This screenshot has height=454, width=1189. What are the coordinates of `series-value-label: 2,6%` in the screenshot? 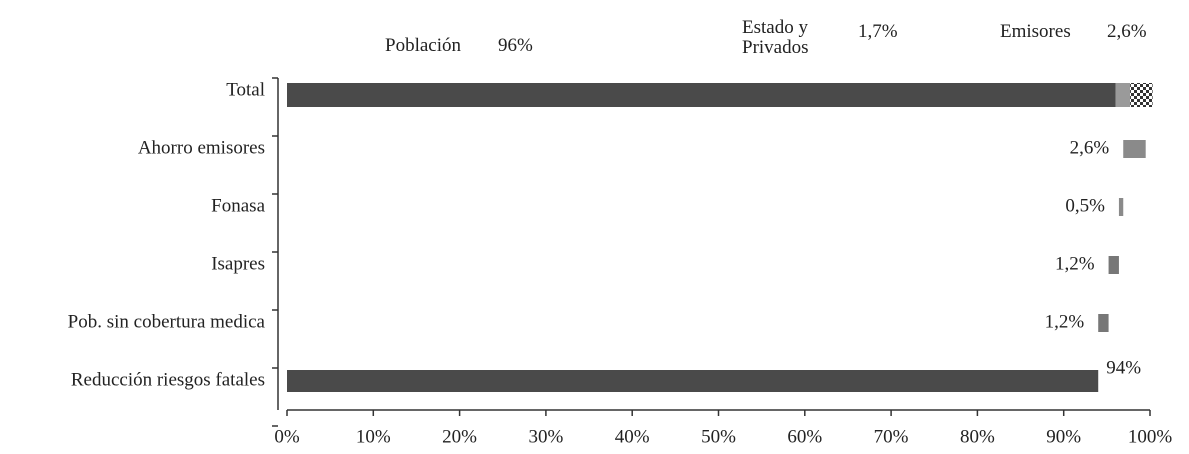 It's located at (1127, 31).